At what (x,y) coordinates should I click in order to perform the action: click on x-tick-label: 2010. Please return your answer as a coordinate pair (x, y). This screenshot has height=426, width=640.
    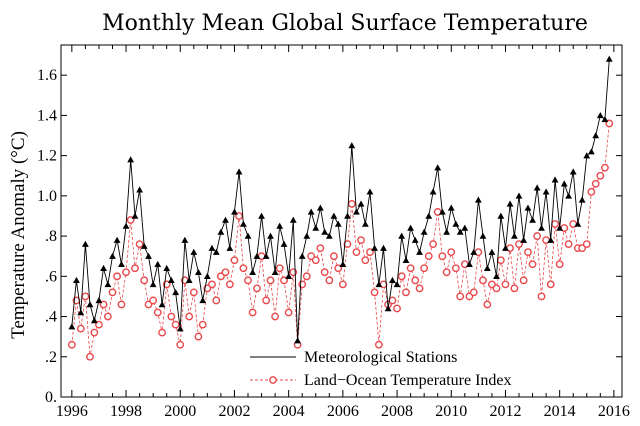
    Looking at the image, I should click on (451, 411).